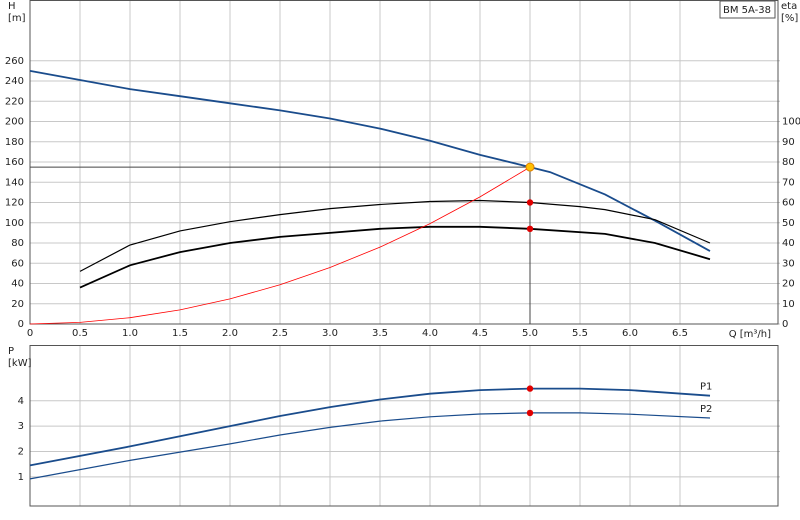 Image resolution: width=800 pixels, height=520 pixels. What do you see at coordinates (789, 18) in the screenshot?
I see `y2-axis-label: [%]` at bounding box center [789, 18].